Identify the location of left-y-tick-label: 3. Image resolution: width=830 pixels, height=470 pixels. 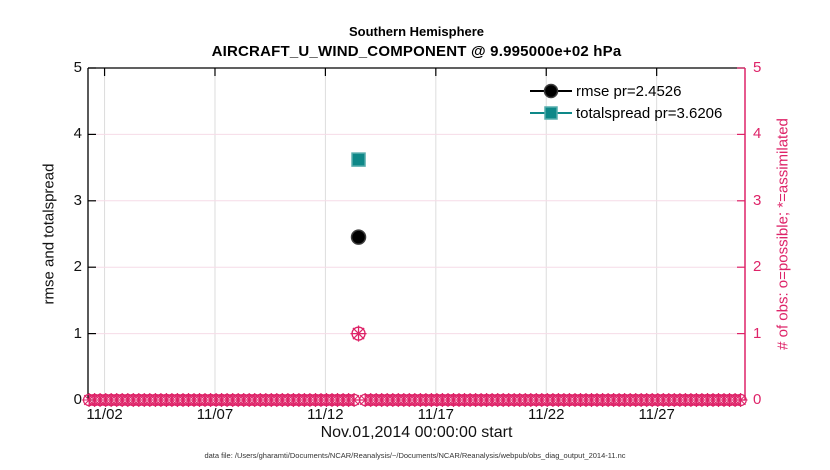
(77, 200).